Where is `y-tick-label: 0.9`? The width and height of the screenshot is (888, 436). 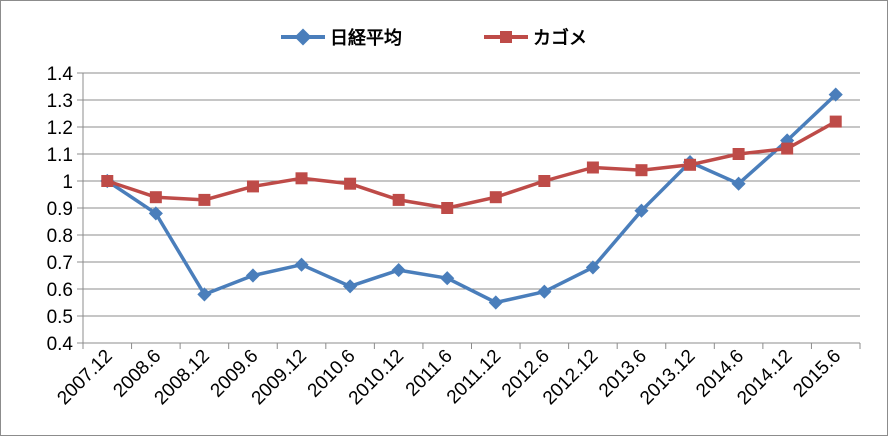 y-tick-label: 0.9 is located at coordinates (60, 209).